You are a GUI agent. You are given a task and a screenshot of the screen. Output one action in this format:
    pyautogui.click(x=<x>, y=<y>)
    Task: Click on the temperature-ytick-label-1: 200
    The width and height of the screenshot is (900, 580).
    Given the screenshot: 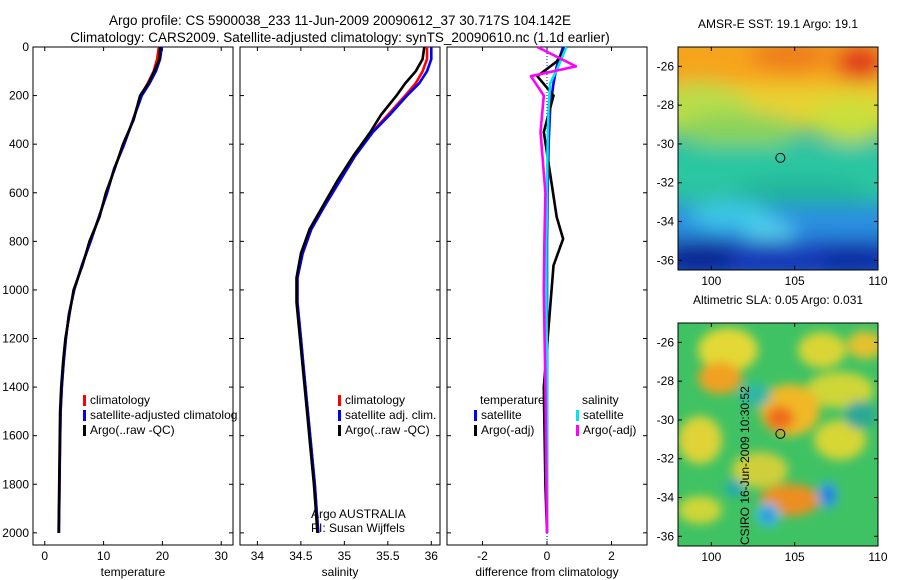 What is the action you would take?
    pyautogui.click(x=19, y=96)
    